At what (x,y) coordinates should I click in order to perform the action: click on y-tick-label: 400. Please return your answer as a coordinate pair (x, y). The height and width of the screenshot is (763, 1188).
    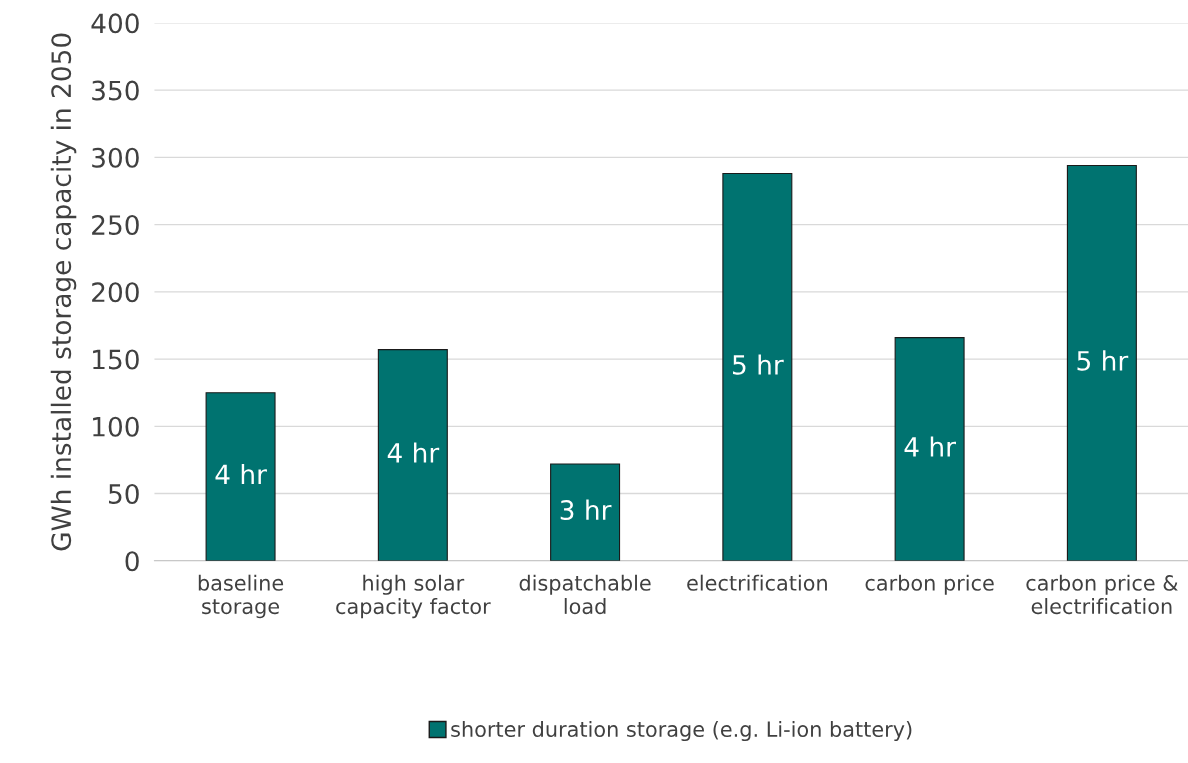
    Looking at the image, I should click on (115, 23).